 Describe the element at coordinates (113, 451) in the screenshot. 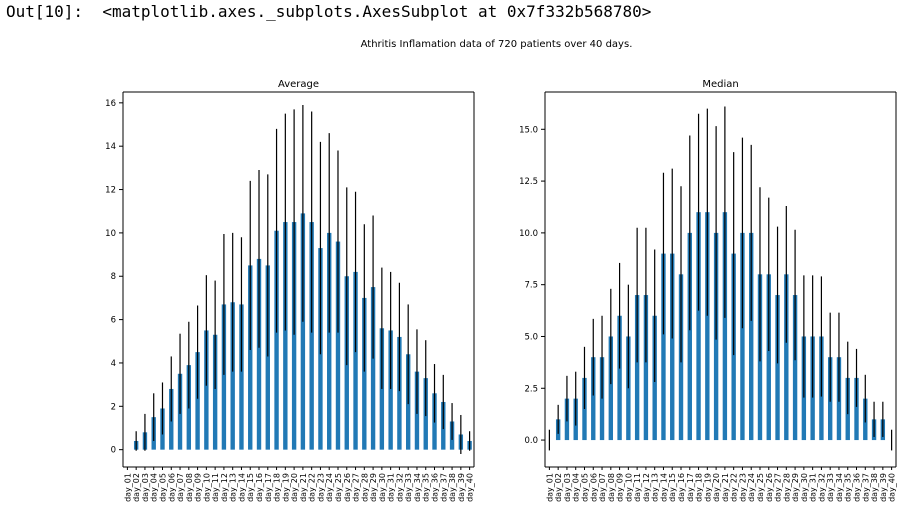

I see `y-tick-label: 0` at that location.